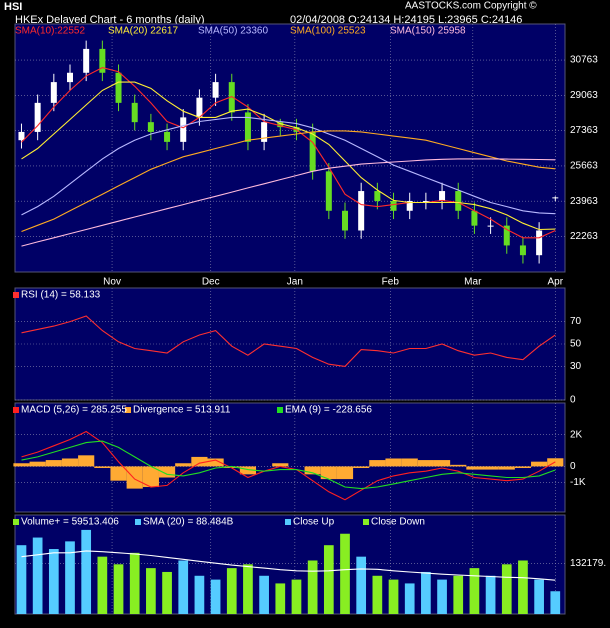 The image size is (610, 628). What do you see at coordinates (588, 563) in the screenshot?
I see `y-tick-label: 132179.` at bounding box center [588, 563].